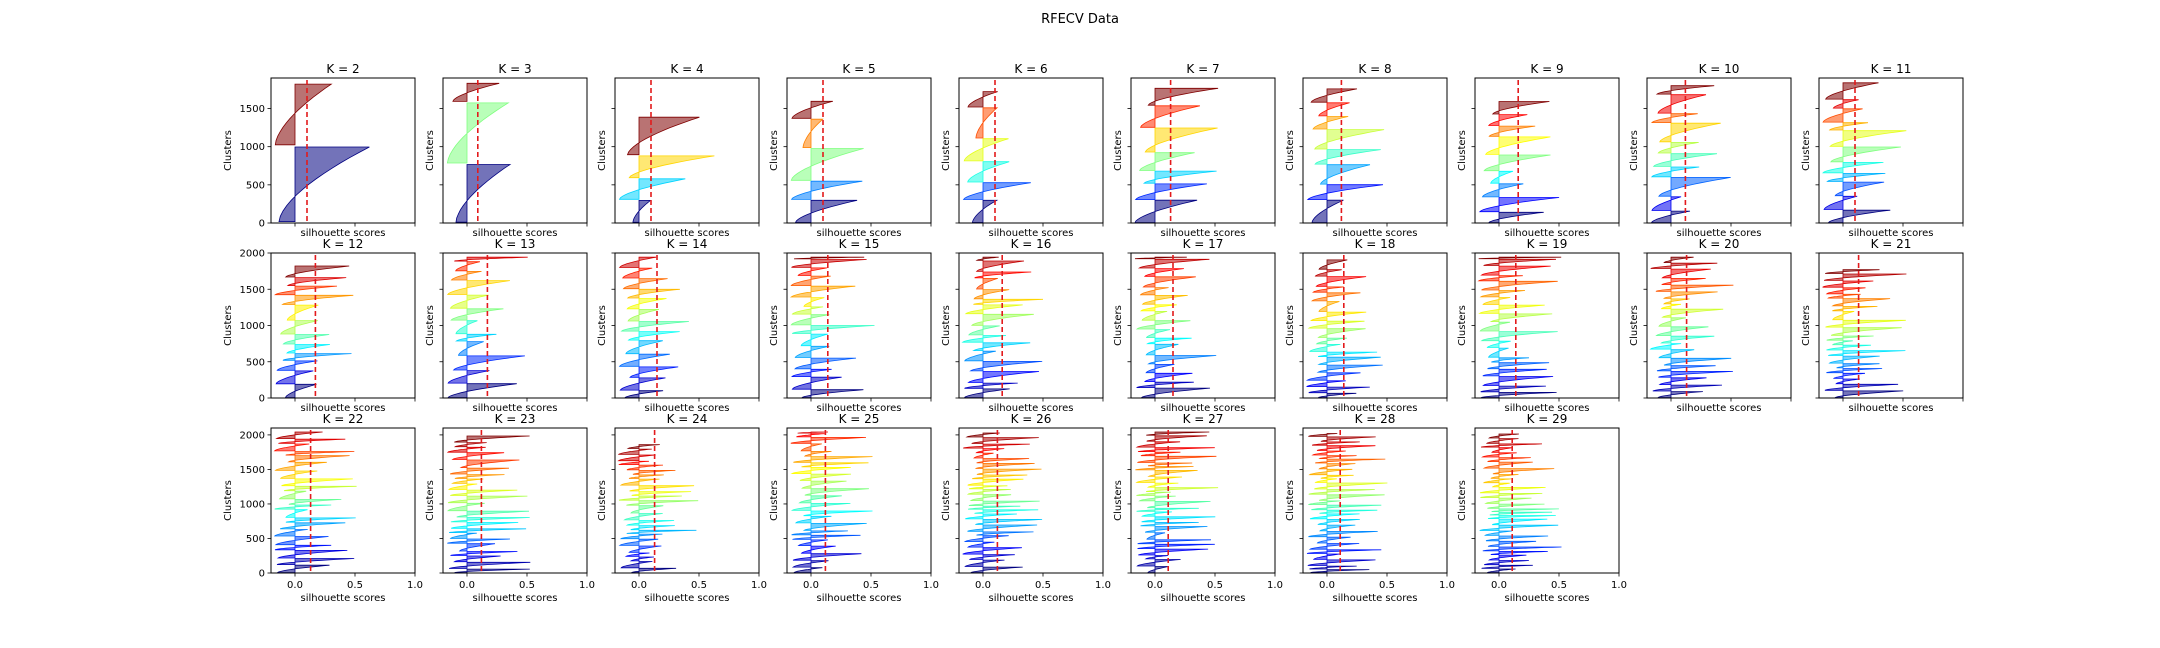  I want to click on panel-title: K = 17, so click(1203, 244).